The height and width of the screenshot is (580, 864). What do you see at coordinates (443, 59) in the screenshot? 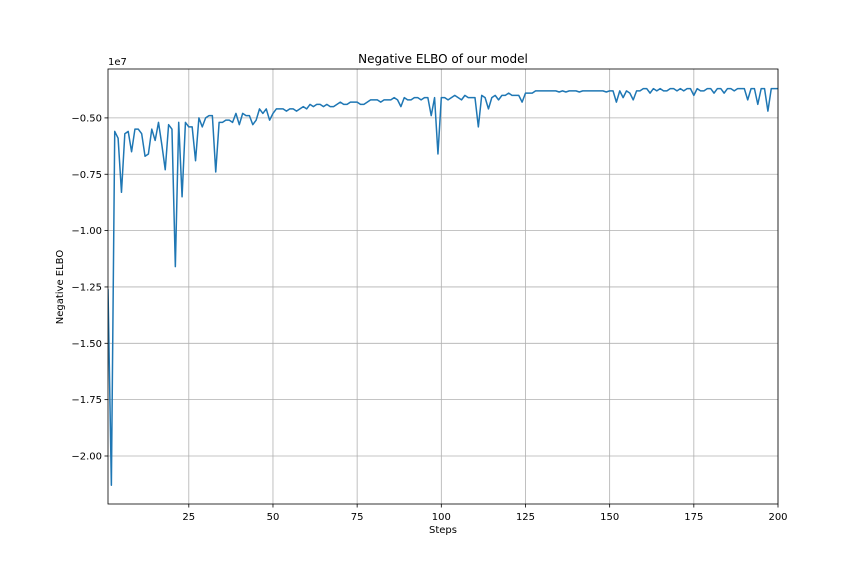
I see `chart-title: Negative ELBO of our model` at bounding box center [443, 59].